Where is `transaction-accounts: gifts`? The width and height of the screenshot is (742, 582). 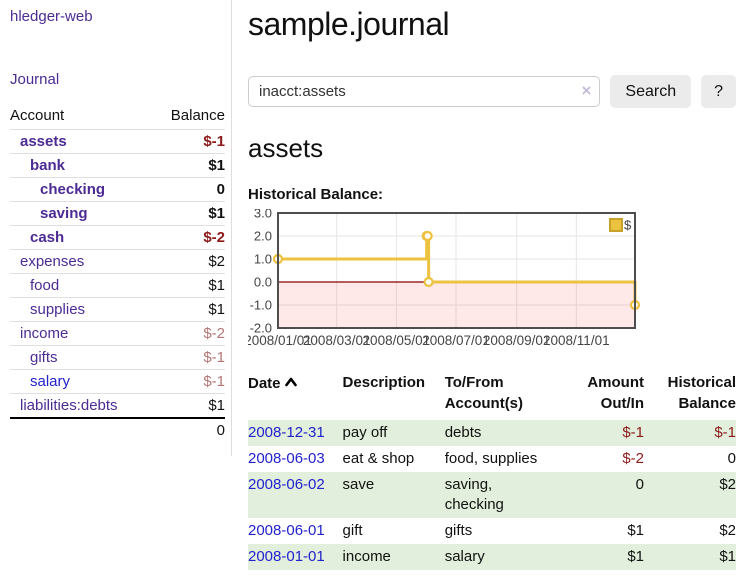 transaction-accounts: gifts is located at coordinates (458, 530).